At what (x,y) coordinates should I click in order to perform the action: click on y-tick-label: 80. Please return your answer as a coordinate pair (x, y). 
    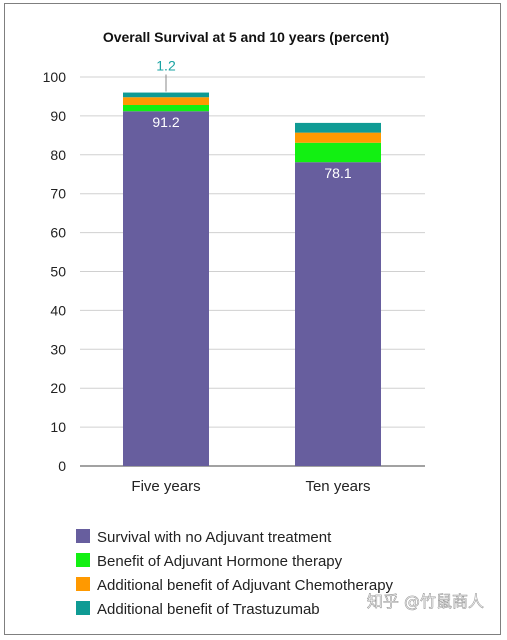
    Looking at the image, I should click on (58, 155).